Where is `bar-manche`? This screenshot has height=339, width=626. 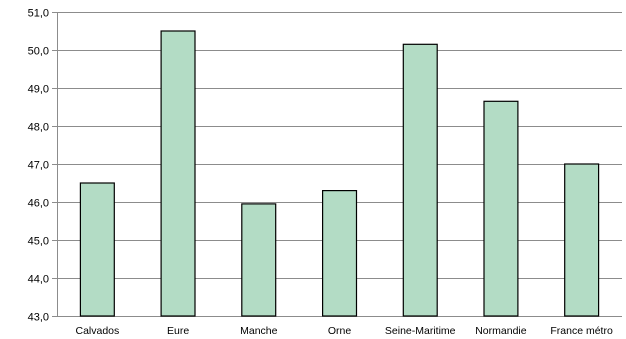
bar-manche is located at coordinates (259, 260).